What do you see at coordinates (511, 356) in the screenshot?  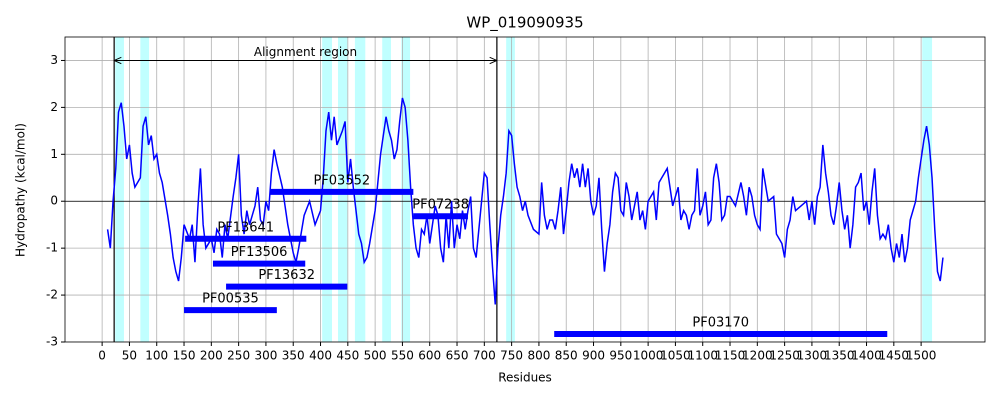 I see `x-tick-label: 750` at bounding box center [511, 356].